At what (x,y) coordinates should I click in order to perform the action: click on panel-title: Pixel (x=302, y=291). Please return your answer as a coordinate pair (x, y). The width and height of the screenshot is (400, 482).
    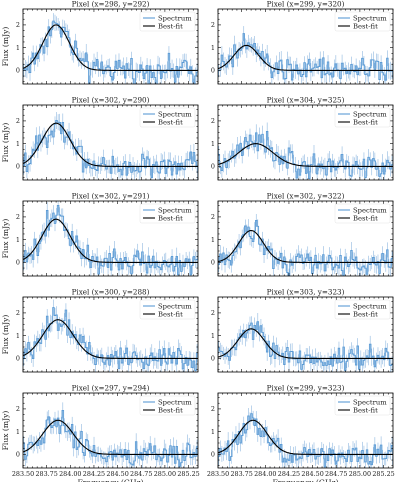
    Looking at the image, I should click on (111, 196).